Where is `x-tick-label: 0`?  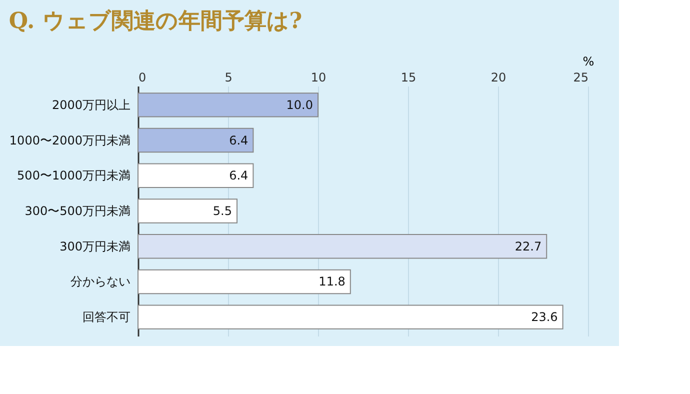 x-tick-label: 0 is located at coordinates (142, 77).